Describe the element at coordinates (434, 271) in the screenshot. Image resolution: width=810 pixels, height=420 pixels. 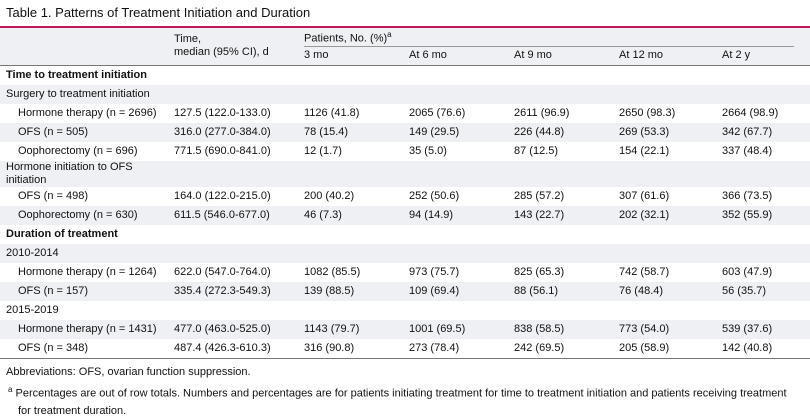
I see `value-cell: 973 (75.7)` at that location.